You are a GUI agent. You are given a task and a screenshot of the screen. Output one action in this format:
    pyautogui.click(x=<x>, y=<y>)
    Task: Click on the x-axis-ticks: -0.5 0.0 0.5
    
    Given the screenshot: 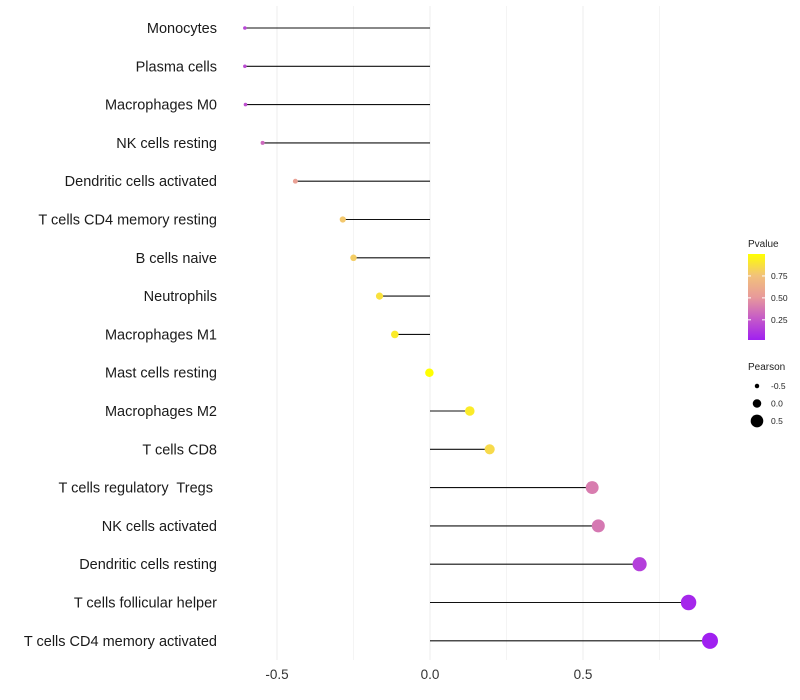 What is the action you would take?
    pyautogui.click(x=428, y=674)
    